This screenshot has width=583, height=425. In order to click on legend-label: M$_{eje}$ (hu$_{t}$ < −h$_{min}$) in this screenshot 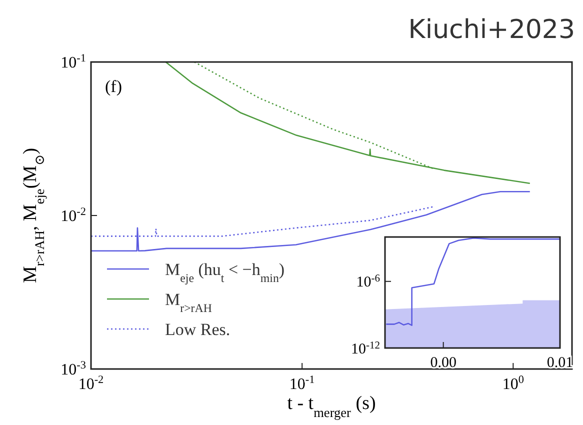, I will do `click(225, 272)`.